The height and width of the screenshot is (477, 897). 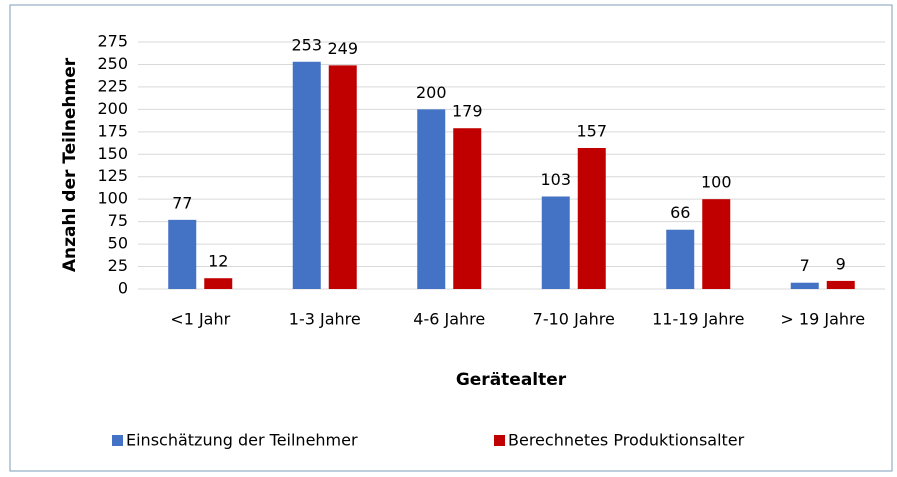 I want to click on x-tick-label: 4-6 Jahre, so click(x=449, y=319).